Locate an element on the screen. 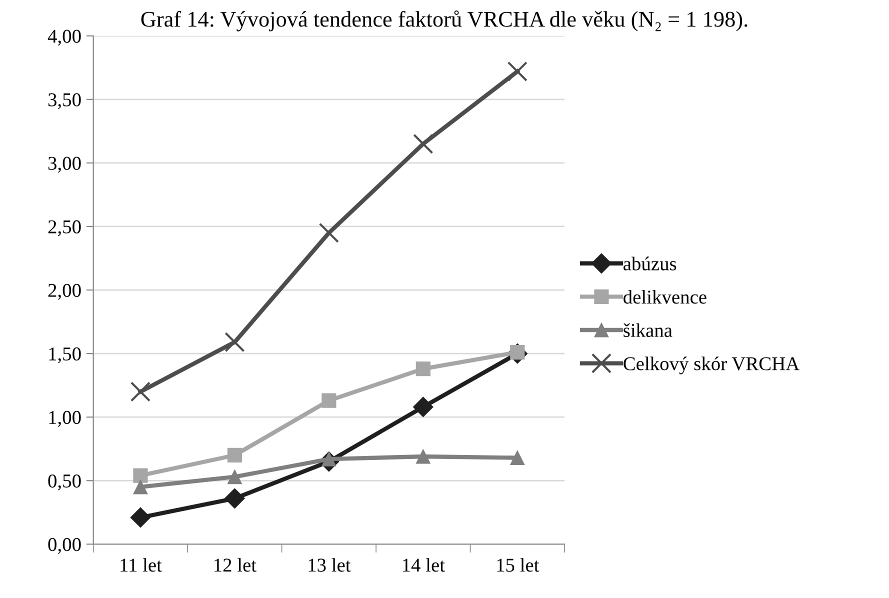 The width and height of the screenshot is (889, 598). chart-title: Graf 14: Vývojová tendence faktorů VRCHA dle věku (N₂ = 1 198). is located at coordinates (444, 21).